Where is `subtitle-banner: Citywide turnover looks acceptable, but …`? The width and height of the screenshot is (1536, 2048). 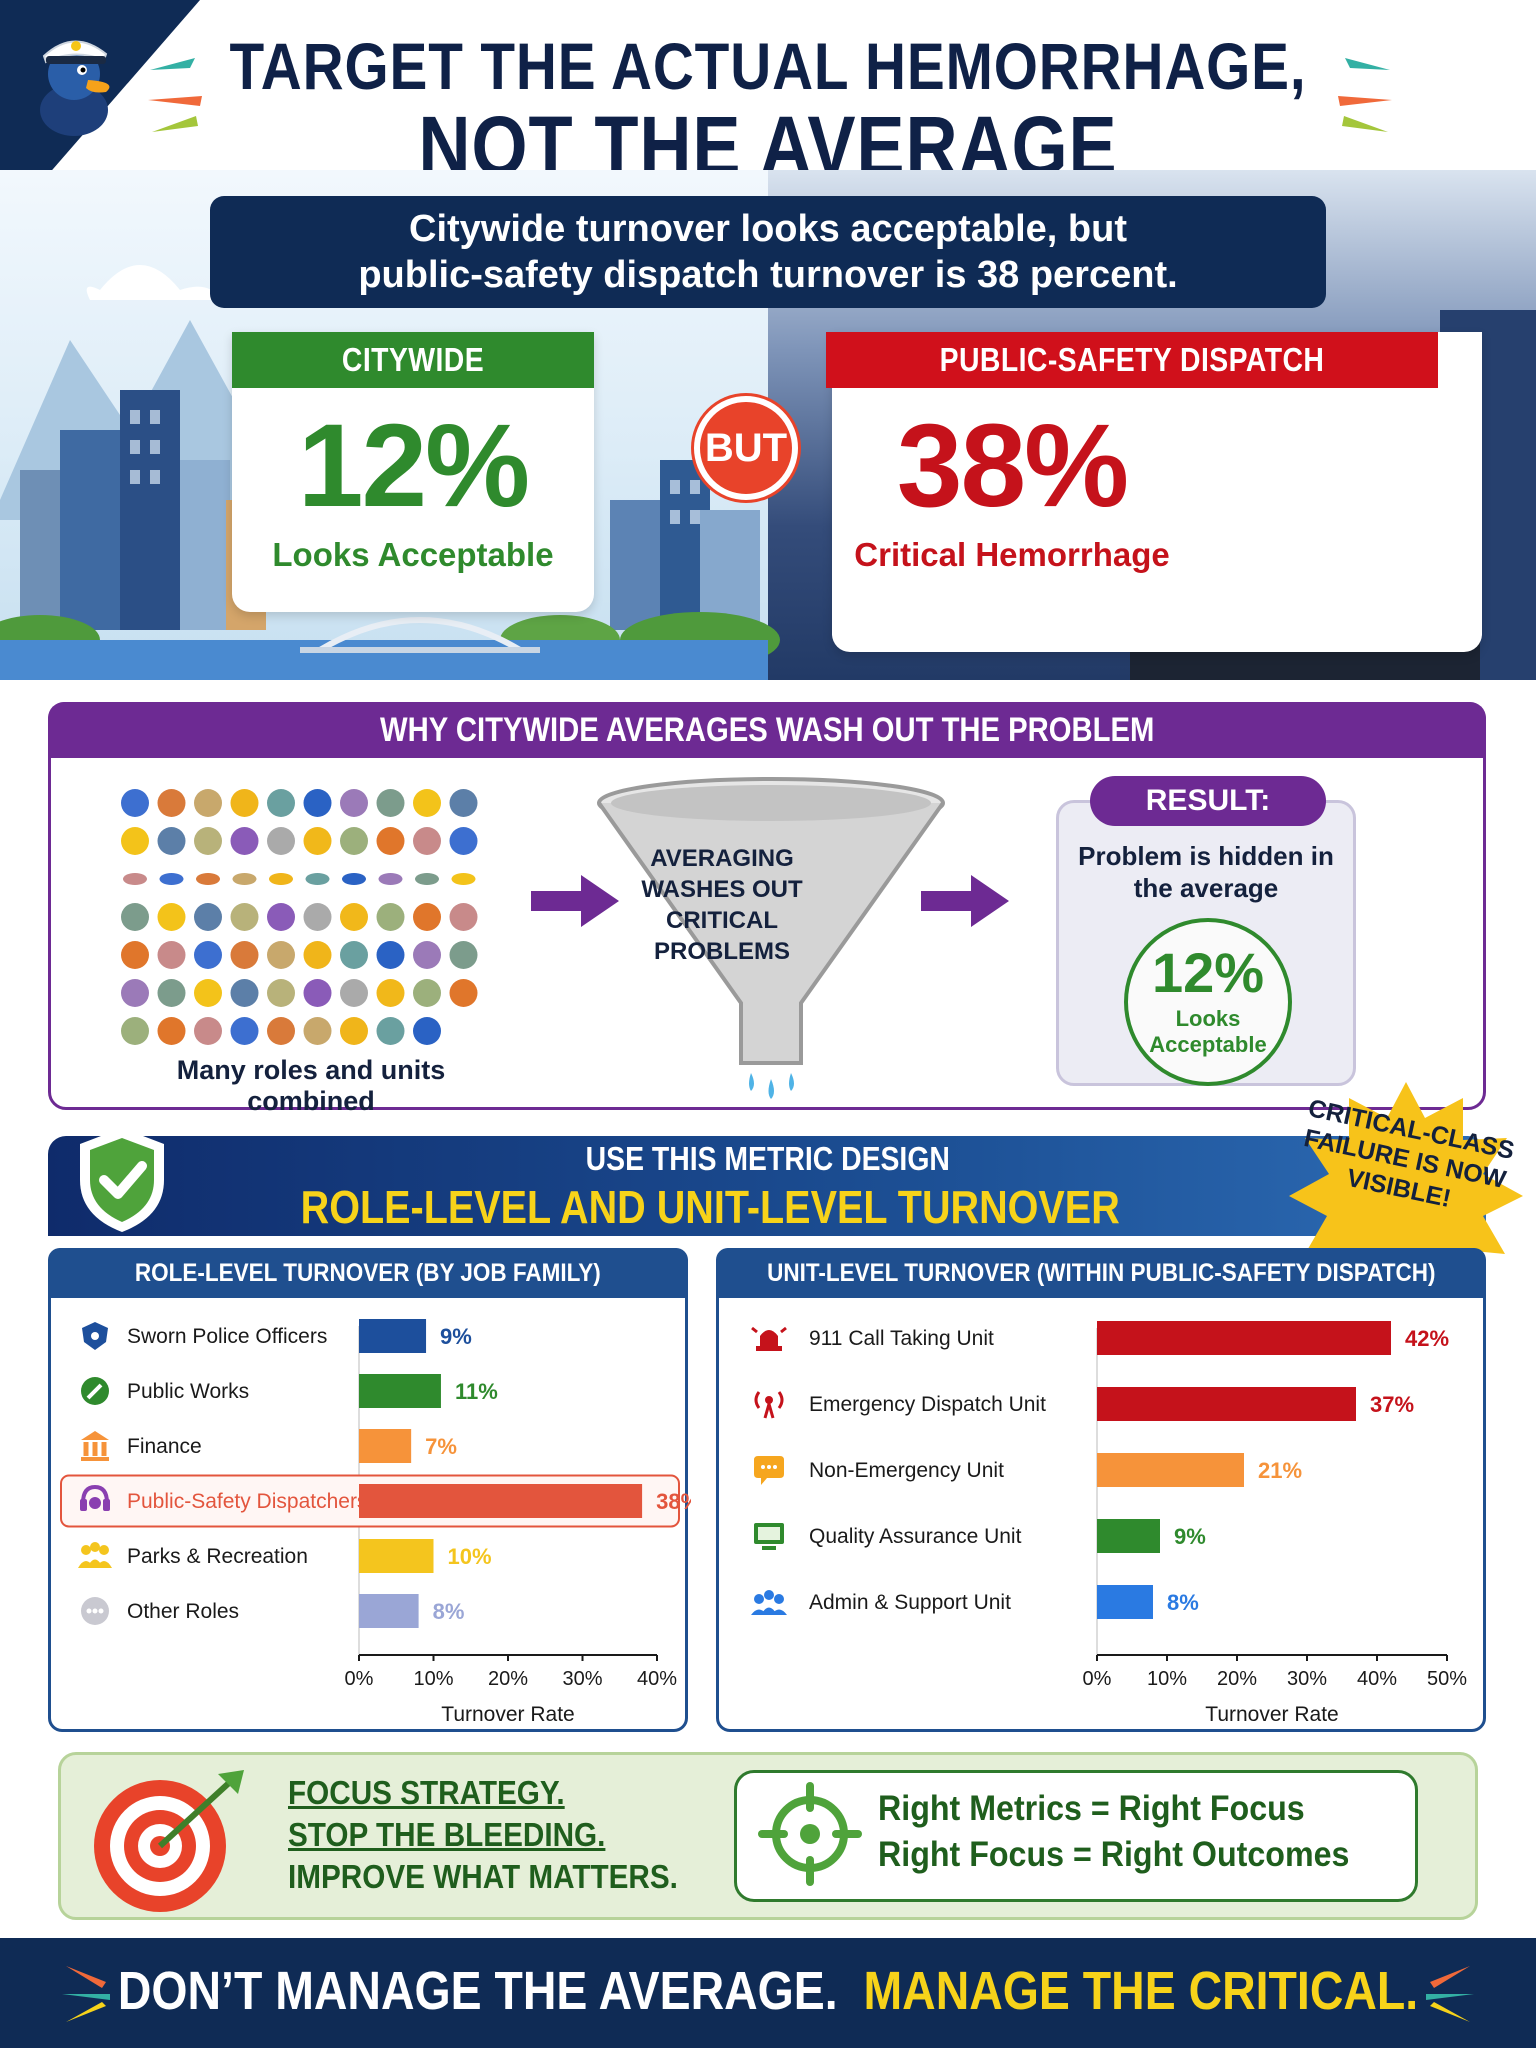
subtitle-banner: Citywide turnover looks acceptable, but … is located at coordinates (768, 252).